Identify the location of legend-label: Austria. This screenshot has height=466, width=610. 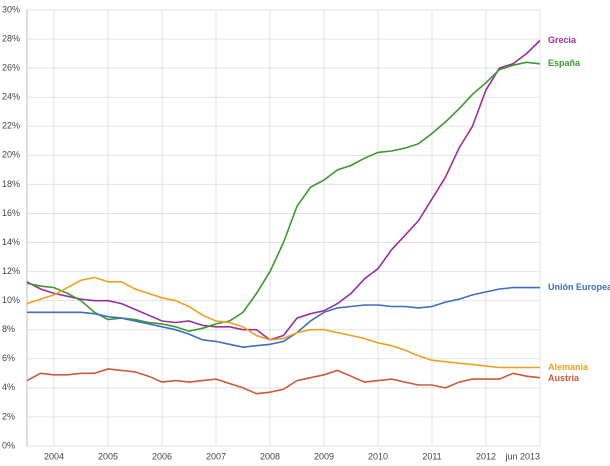
(564, 378).